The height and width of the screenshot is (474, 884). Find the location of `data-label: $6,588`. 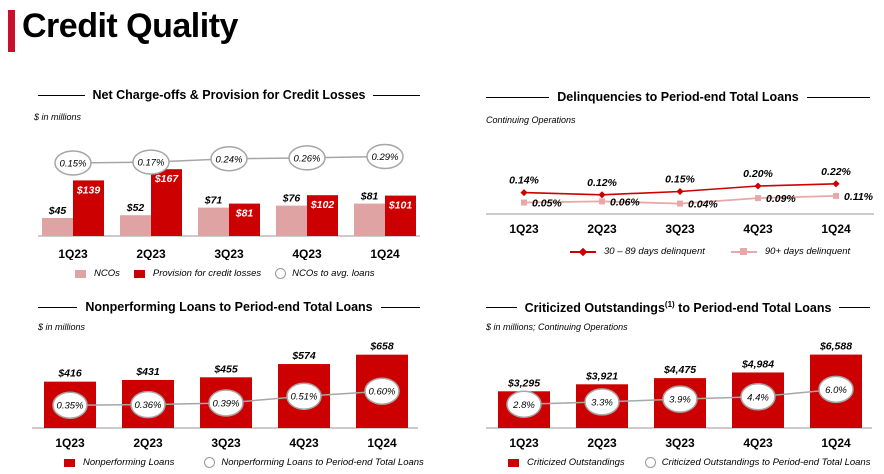

data-label: $6,588 is located at coordinates (835, 347).